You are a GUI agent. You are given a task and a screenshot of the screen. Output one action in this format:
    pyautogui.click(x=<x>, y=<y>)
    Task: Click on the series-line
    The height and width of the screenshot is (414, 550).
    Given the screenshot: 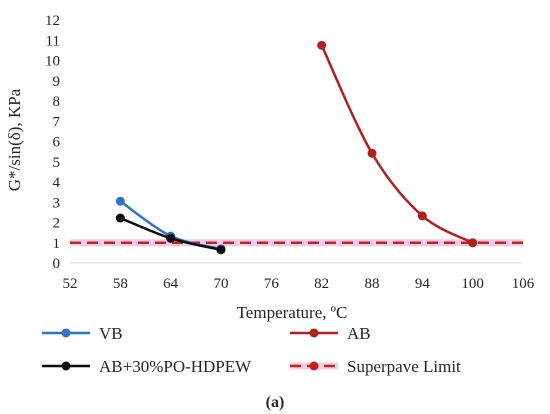 What is the action you would take?
    pyautogui.click(x=397, y=144)
    